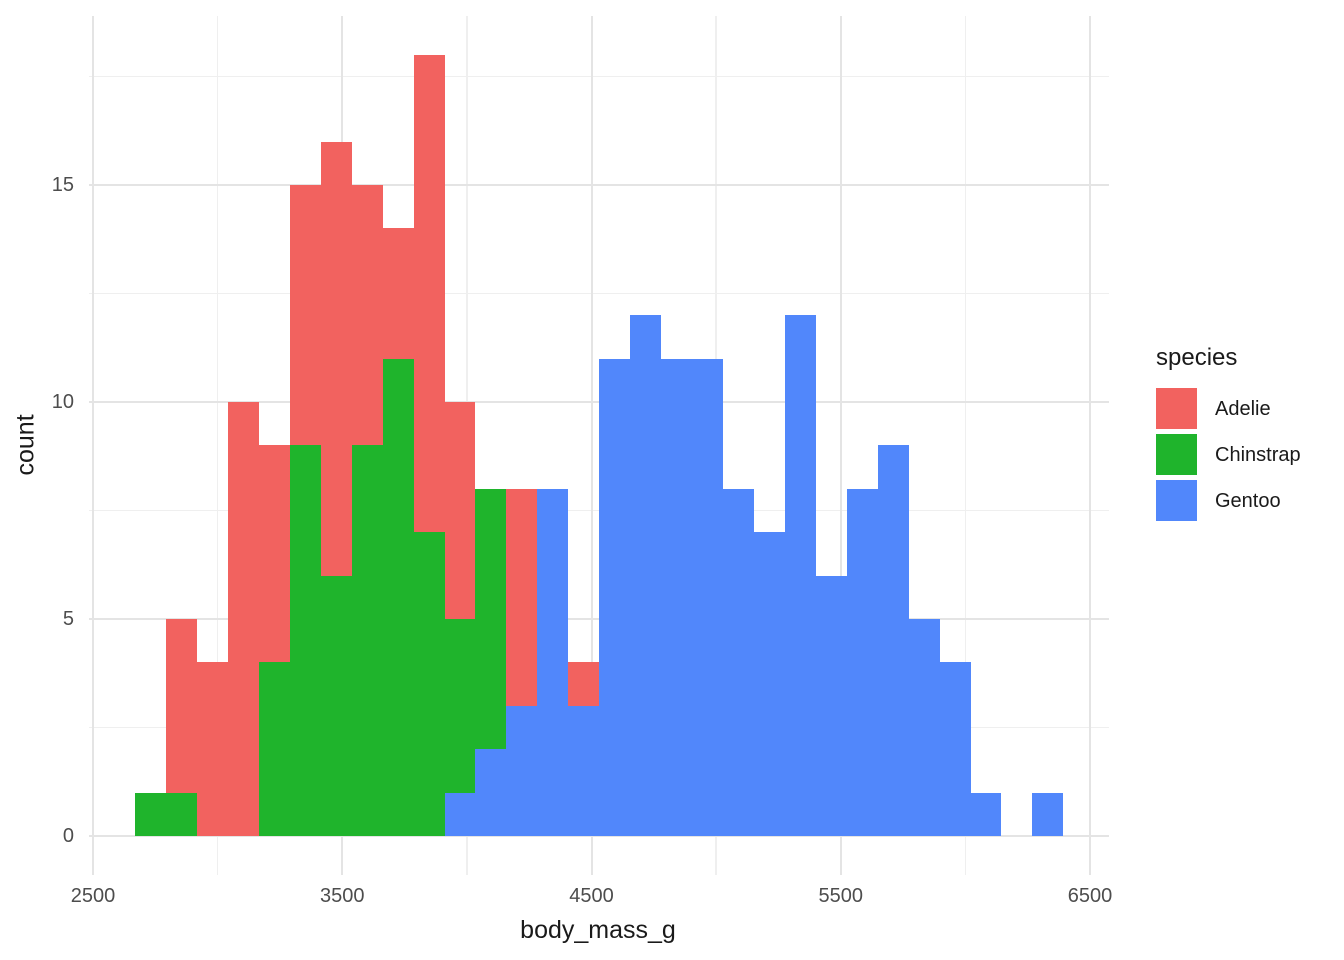  Describe the element at coordinates (591, 896) in the screenshot. I see `x-tick-label: 4500` at that location.